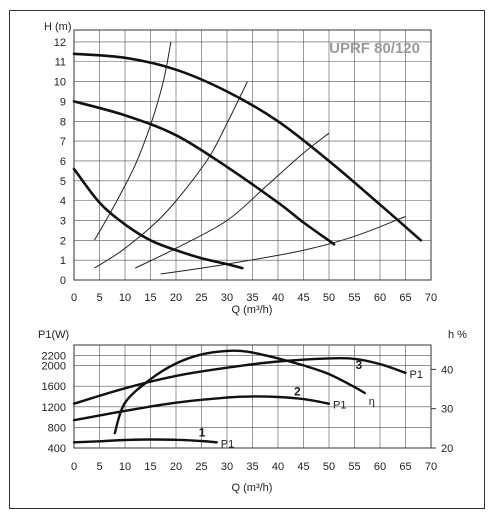 The image size is (494, 523). Describe the element at coordinates (252, 488) in the screenshot. I see `power-chart-xlabel: Q (m³/h)` at that location.